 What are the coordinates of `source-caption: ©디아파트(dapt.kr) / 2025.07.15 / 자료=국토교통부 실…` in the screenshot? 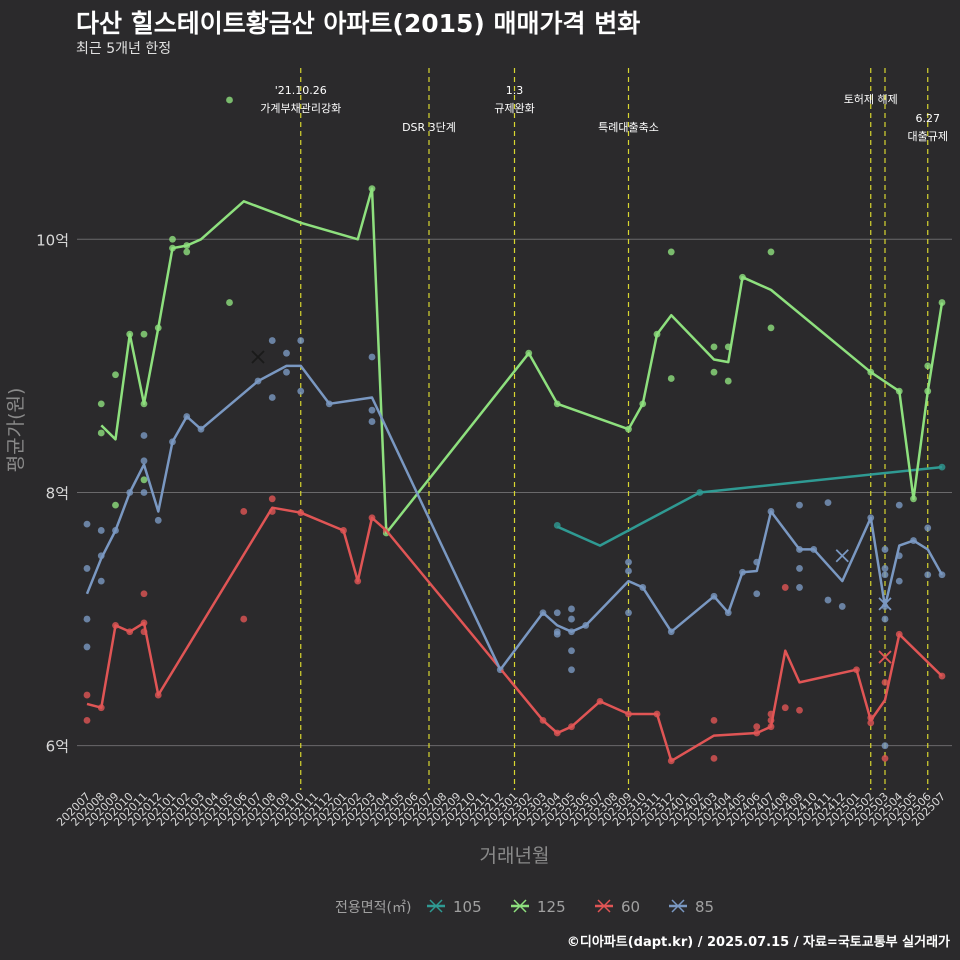 It's located at (758, 942).